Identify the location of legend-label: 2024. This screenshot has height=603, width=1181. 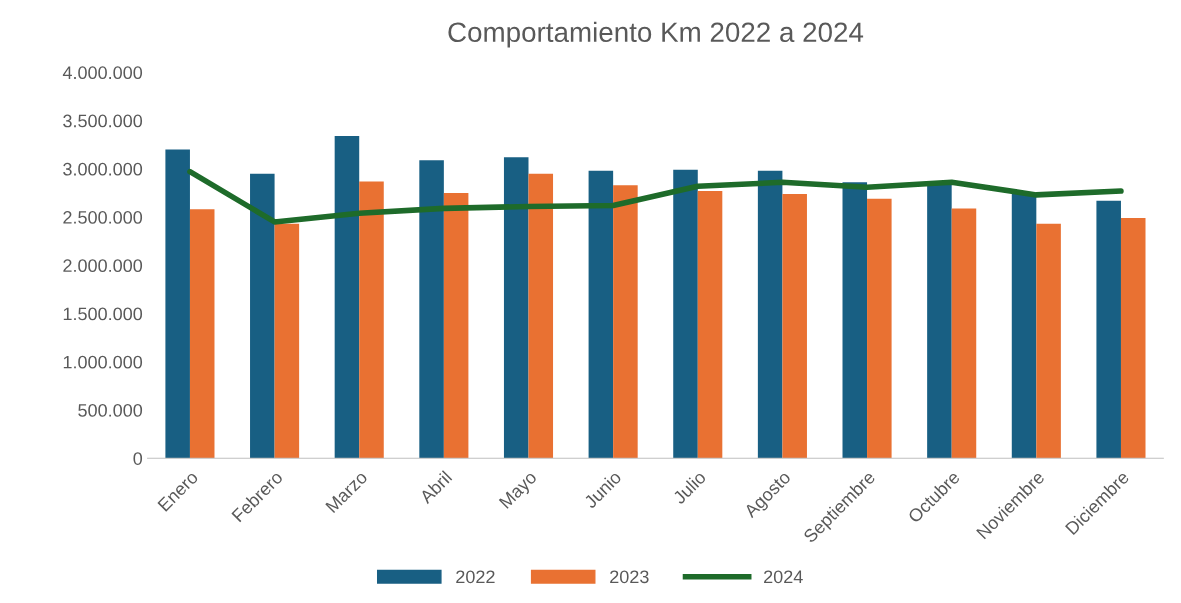
(783, 577).